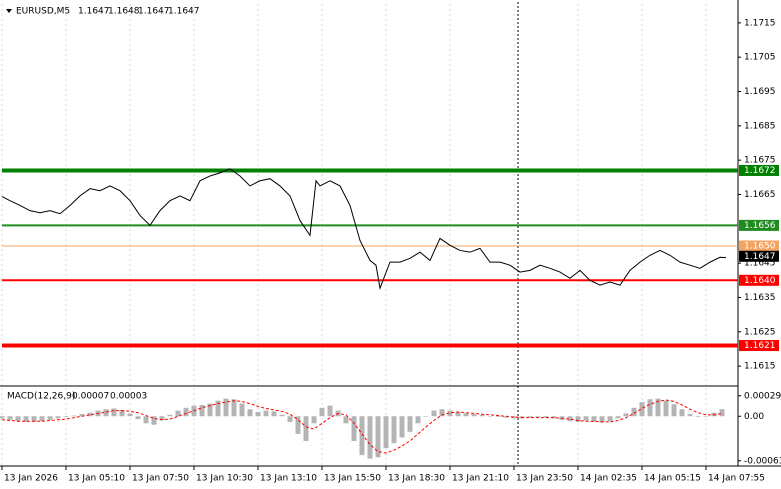  I want to click on level-label: 1.1621, so click(760, 346).